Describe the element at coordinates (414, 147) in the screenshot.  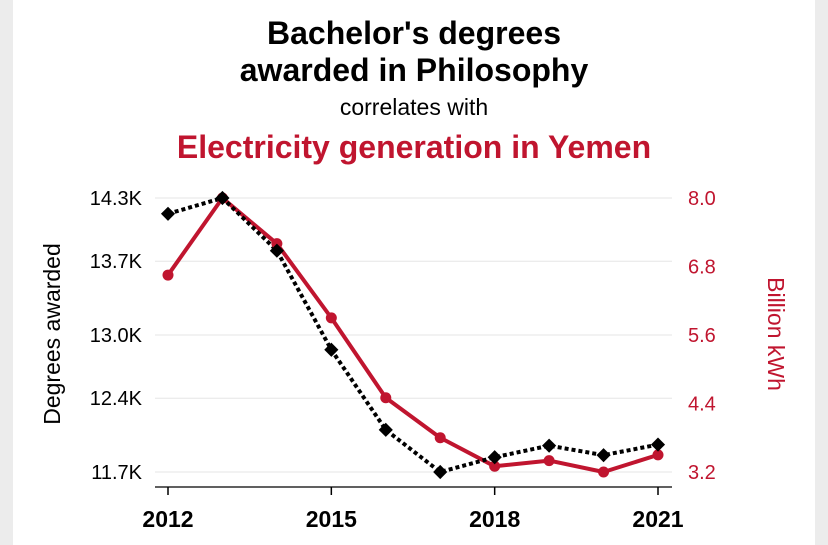
I see `chart-title-series2: Electricity generation in Yemen` at that location.